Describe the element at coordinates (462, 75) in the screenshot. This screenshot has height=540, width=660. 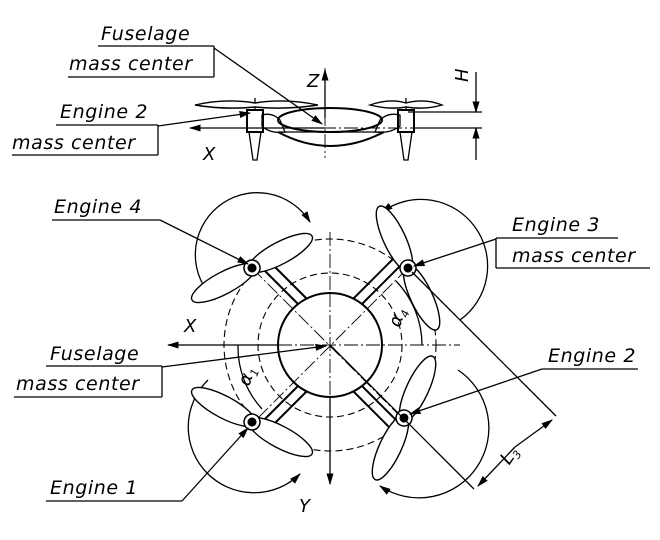
I see `side-h-label: H` at that location.